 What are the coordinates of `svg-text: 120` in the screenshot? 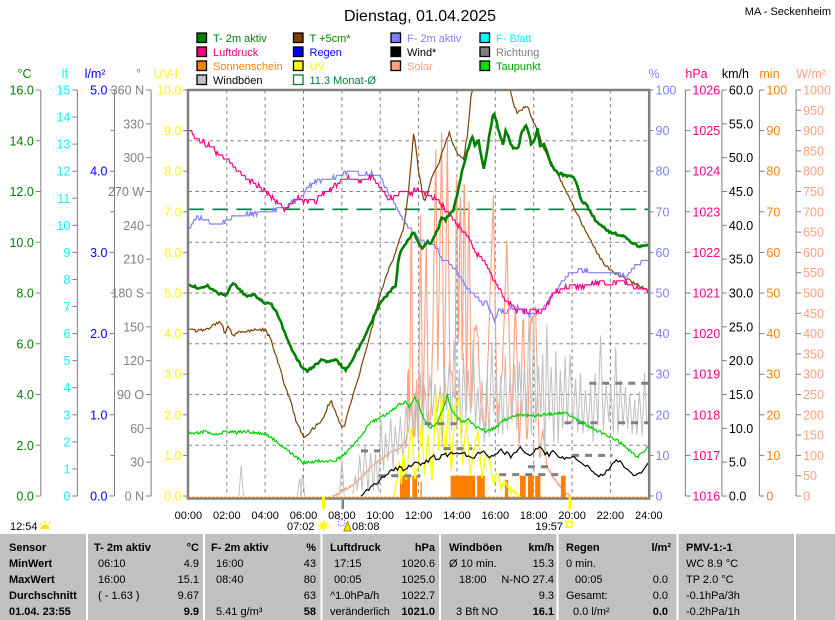 It's located at (133, 361).